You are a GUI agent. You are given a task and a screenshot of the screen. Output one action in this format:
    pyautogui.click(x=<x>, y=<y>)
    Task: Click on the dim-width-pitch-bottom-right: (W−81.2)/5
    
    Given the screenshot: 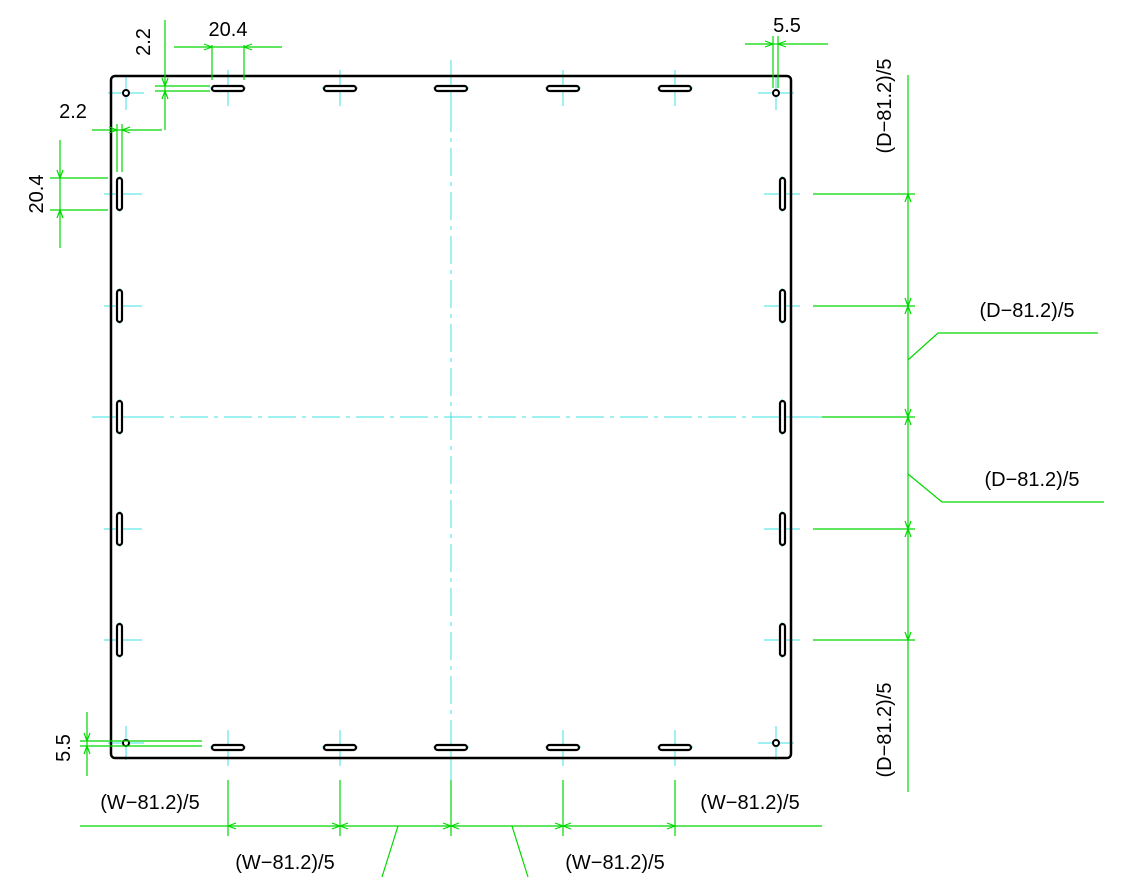 What is the action you would take?
    pyautogui.click(x=749, y=803)
    